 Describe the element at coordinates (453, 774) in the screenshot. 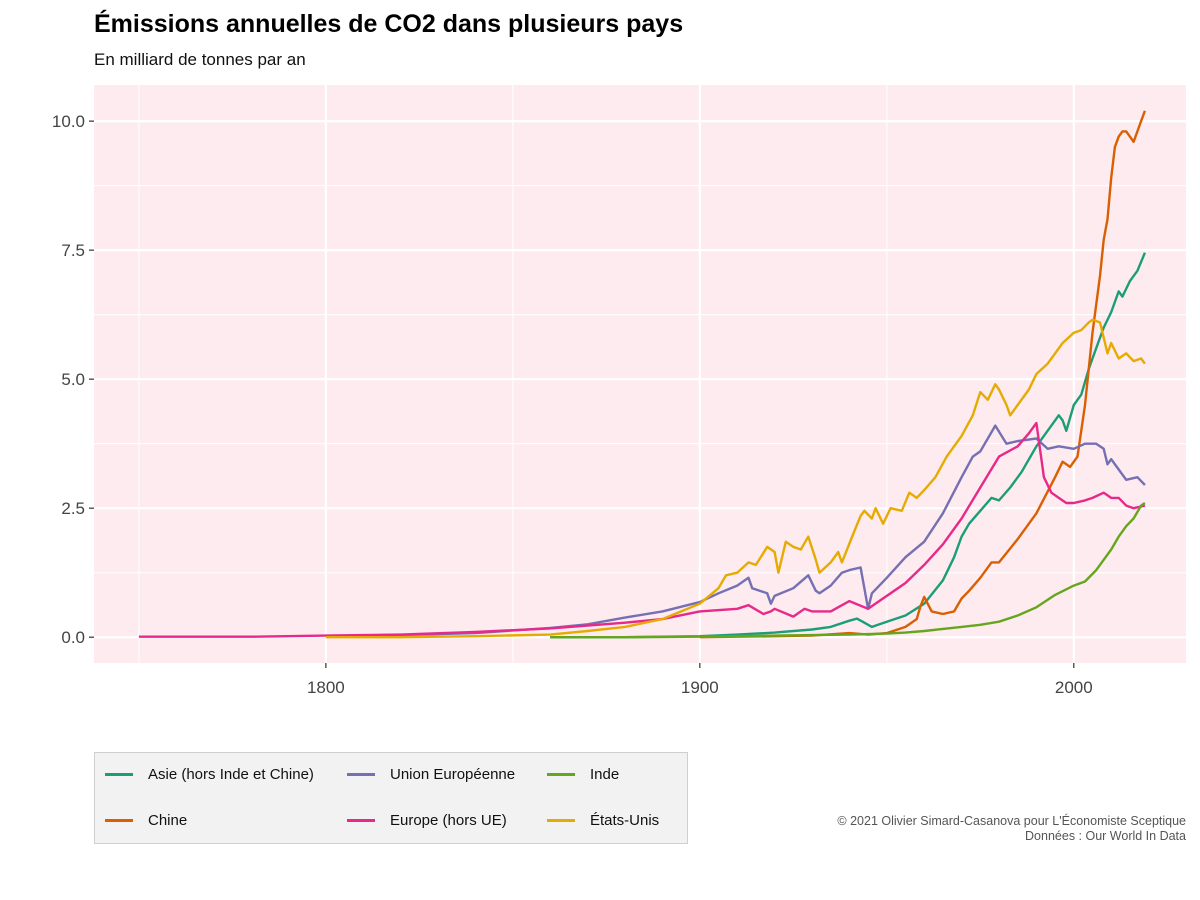

I see `legend-label-ue: Union Européenne` at that location.